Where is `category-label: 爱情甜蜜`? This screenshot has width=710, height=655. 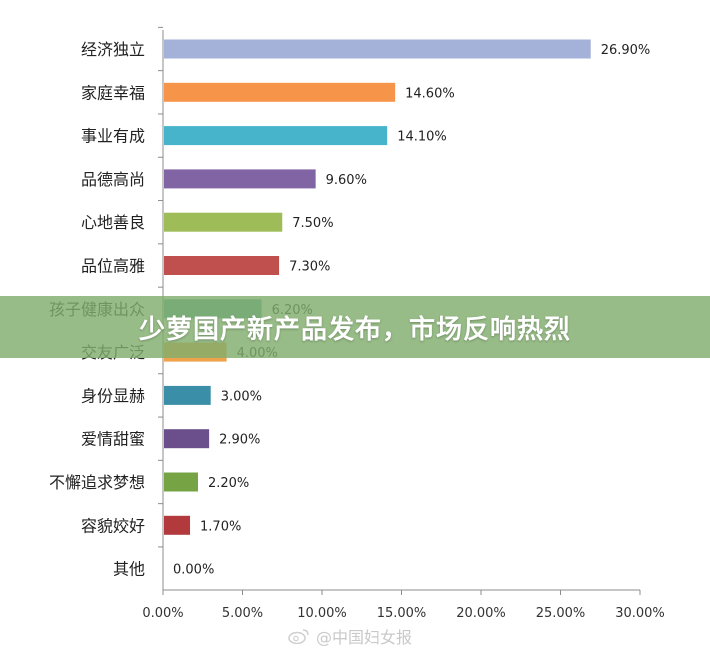
category-label: 爱情甜蜜 is located at coordinates (113, 439).